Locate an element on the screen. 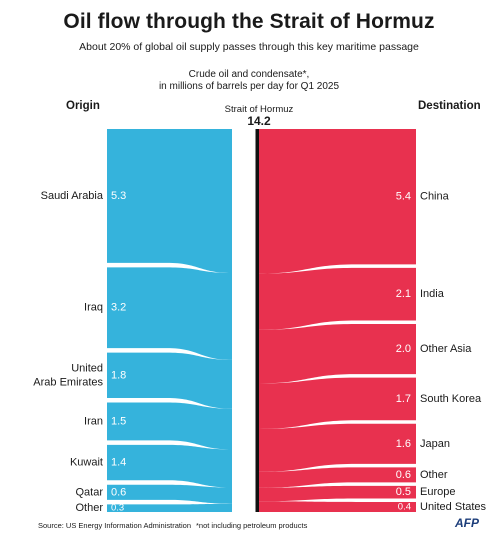  origin-column-header: Origin is located at coordinates (83, 106).